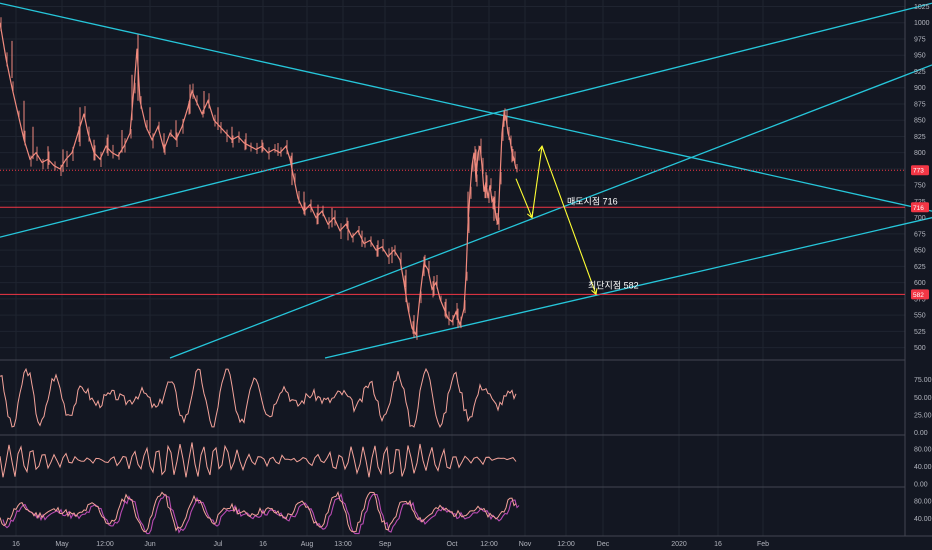 The width and height of the screenshot is (932, 550). I want to click on x-tick-label: Dec, so click(603, 544).